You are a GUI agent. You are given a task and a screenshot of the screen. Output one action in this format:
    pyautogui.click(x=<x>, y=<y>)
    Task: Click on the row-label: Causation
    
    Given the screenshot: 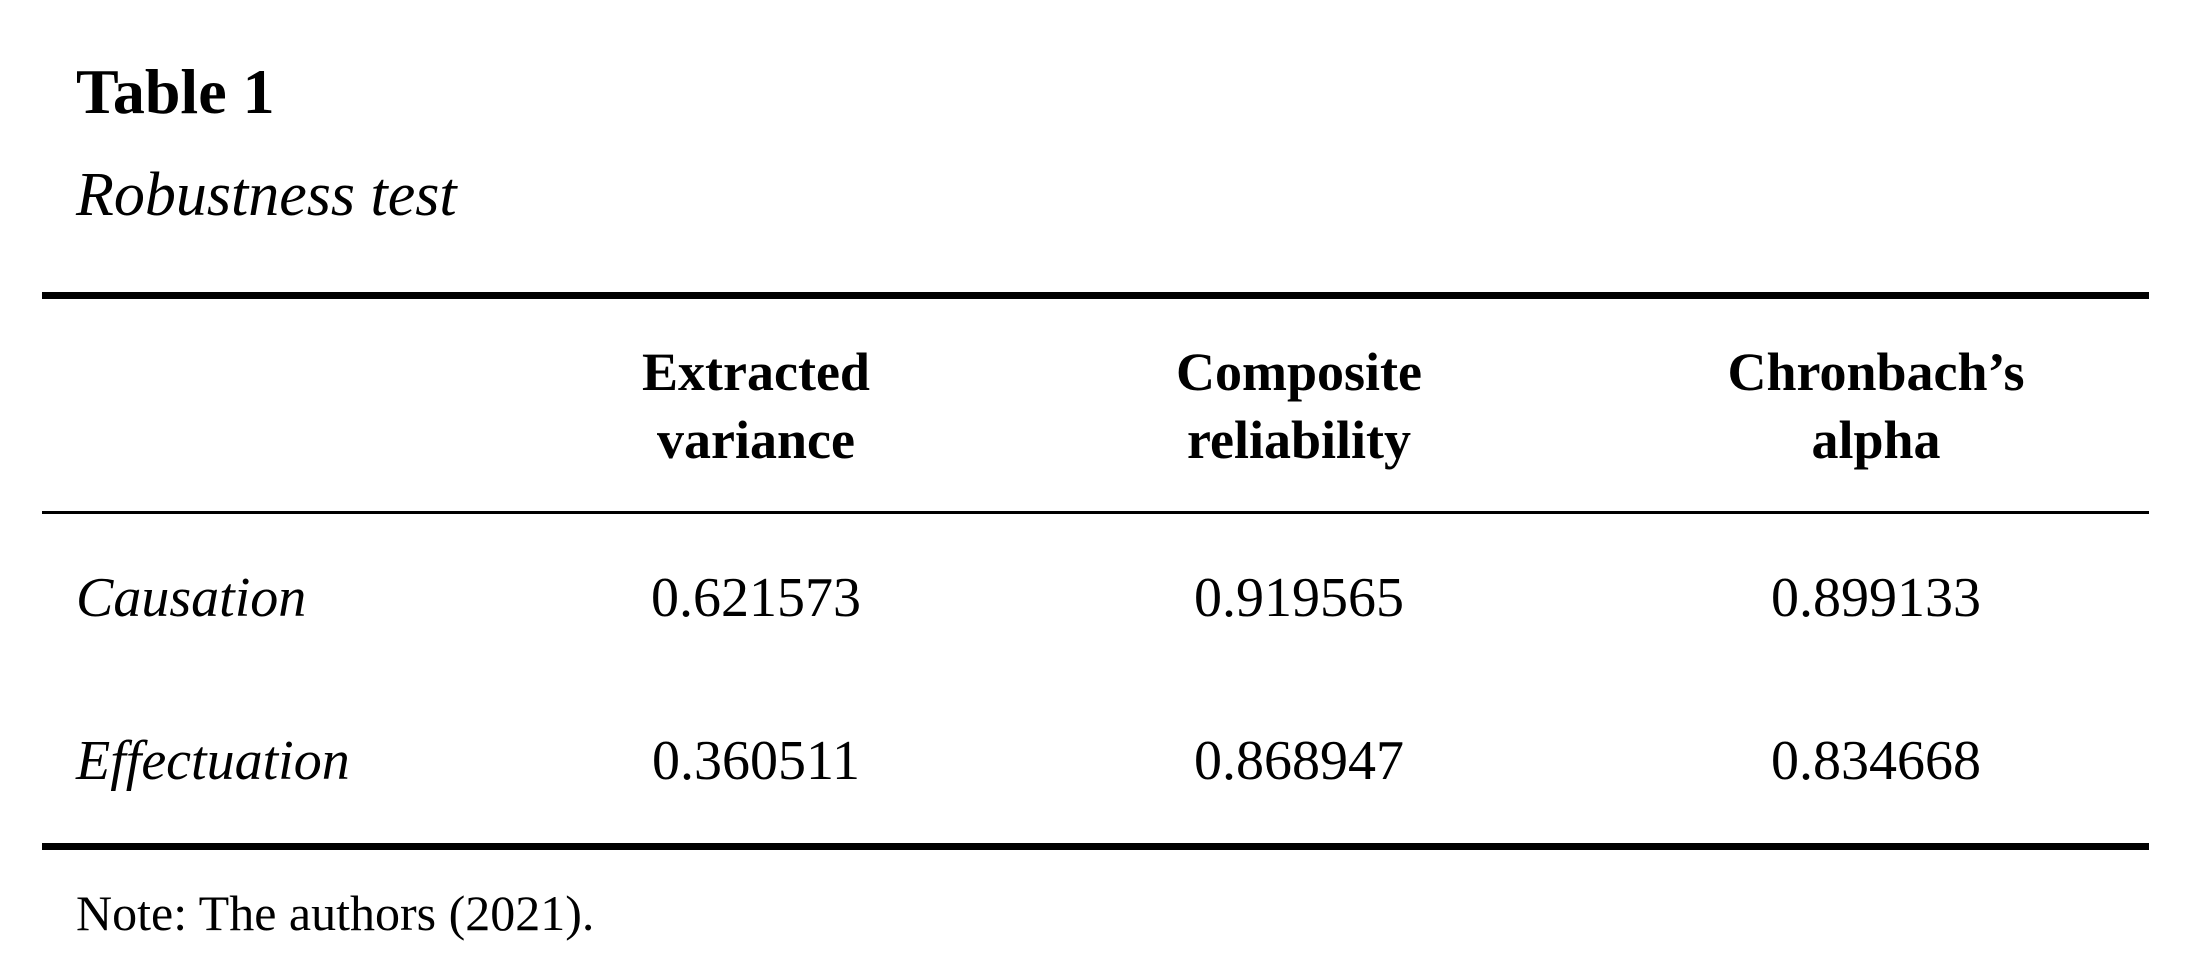 What is the action you would take?
    pyautogui.click(x=191, y=598)
    